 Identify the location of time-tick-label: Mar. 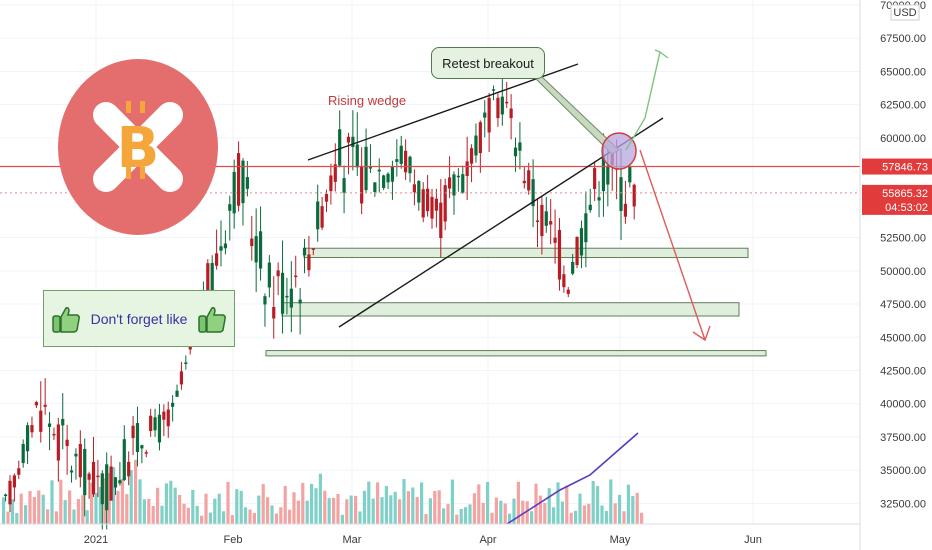
(352, 540).